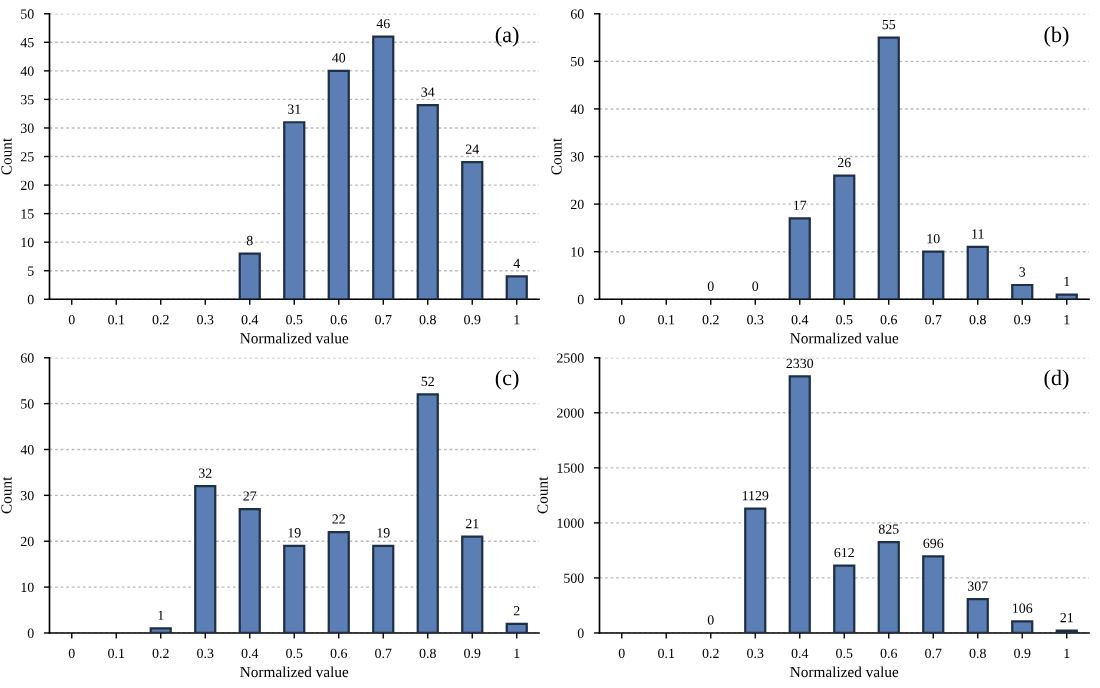  What do you see at coordinates (1056, 36) in the screenshot?
I see `annotation: (b)` at bounding box center [1056, 36].